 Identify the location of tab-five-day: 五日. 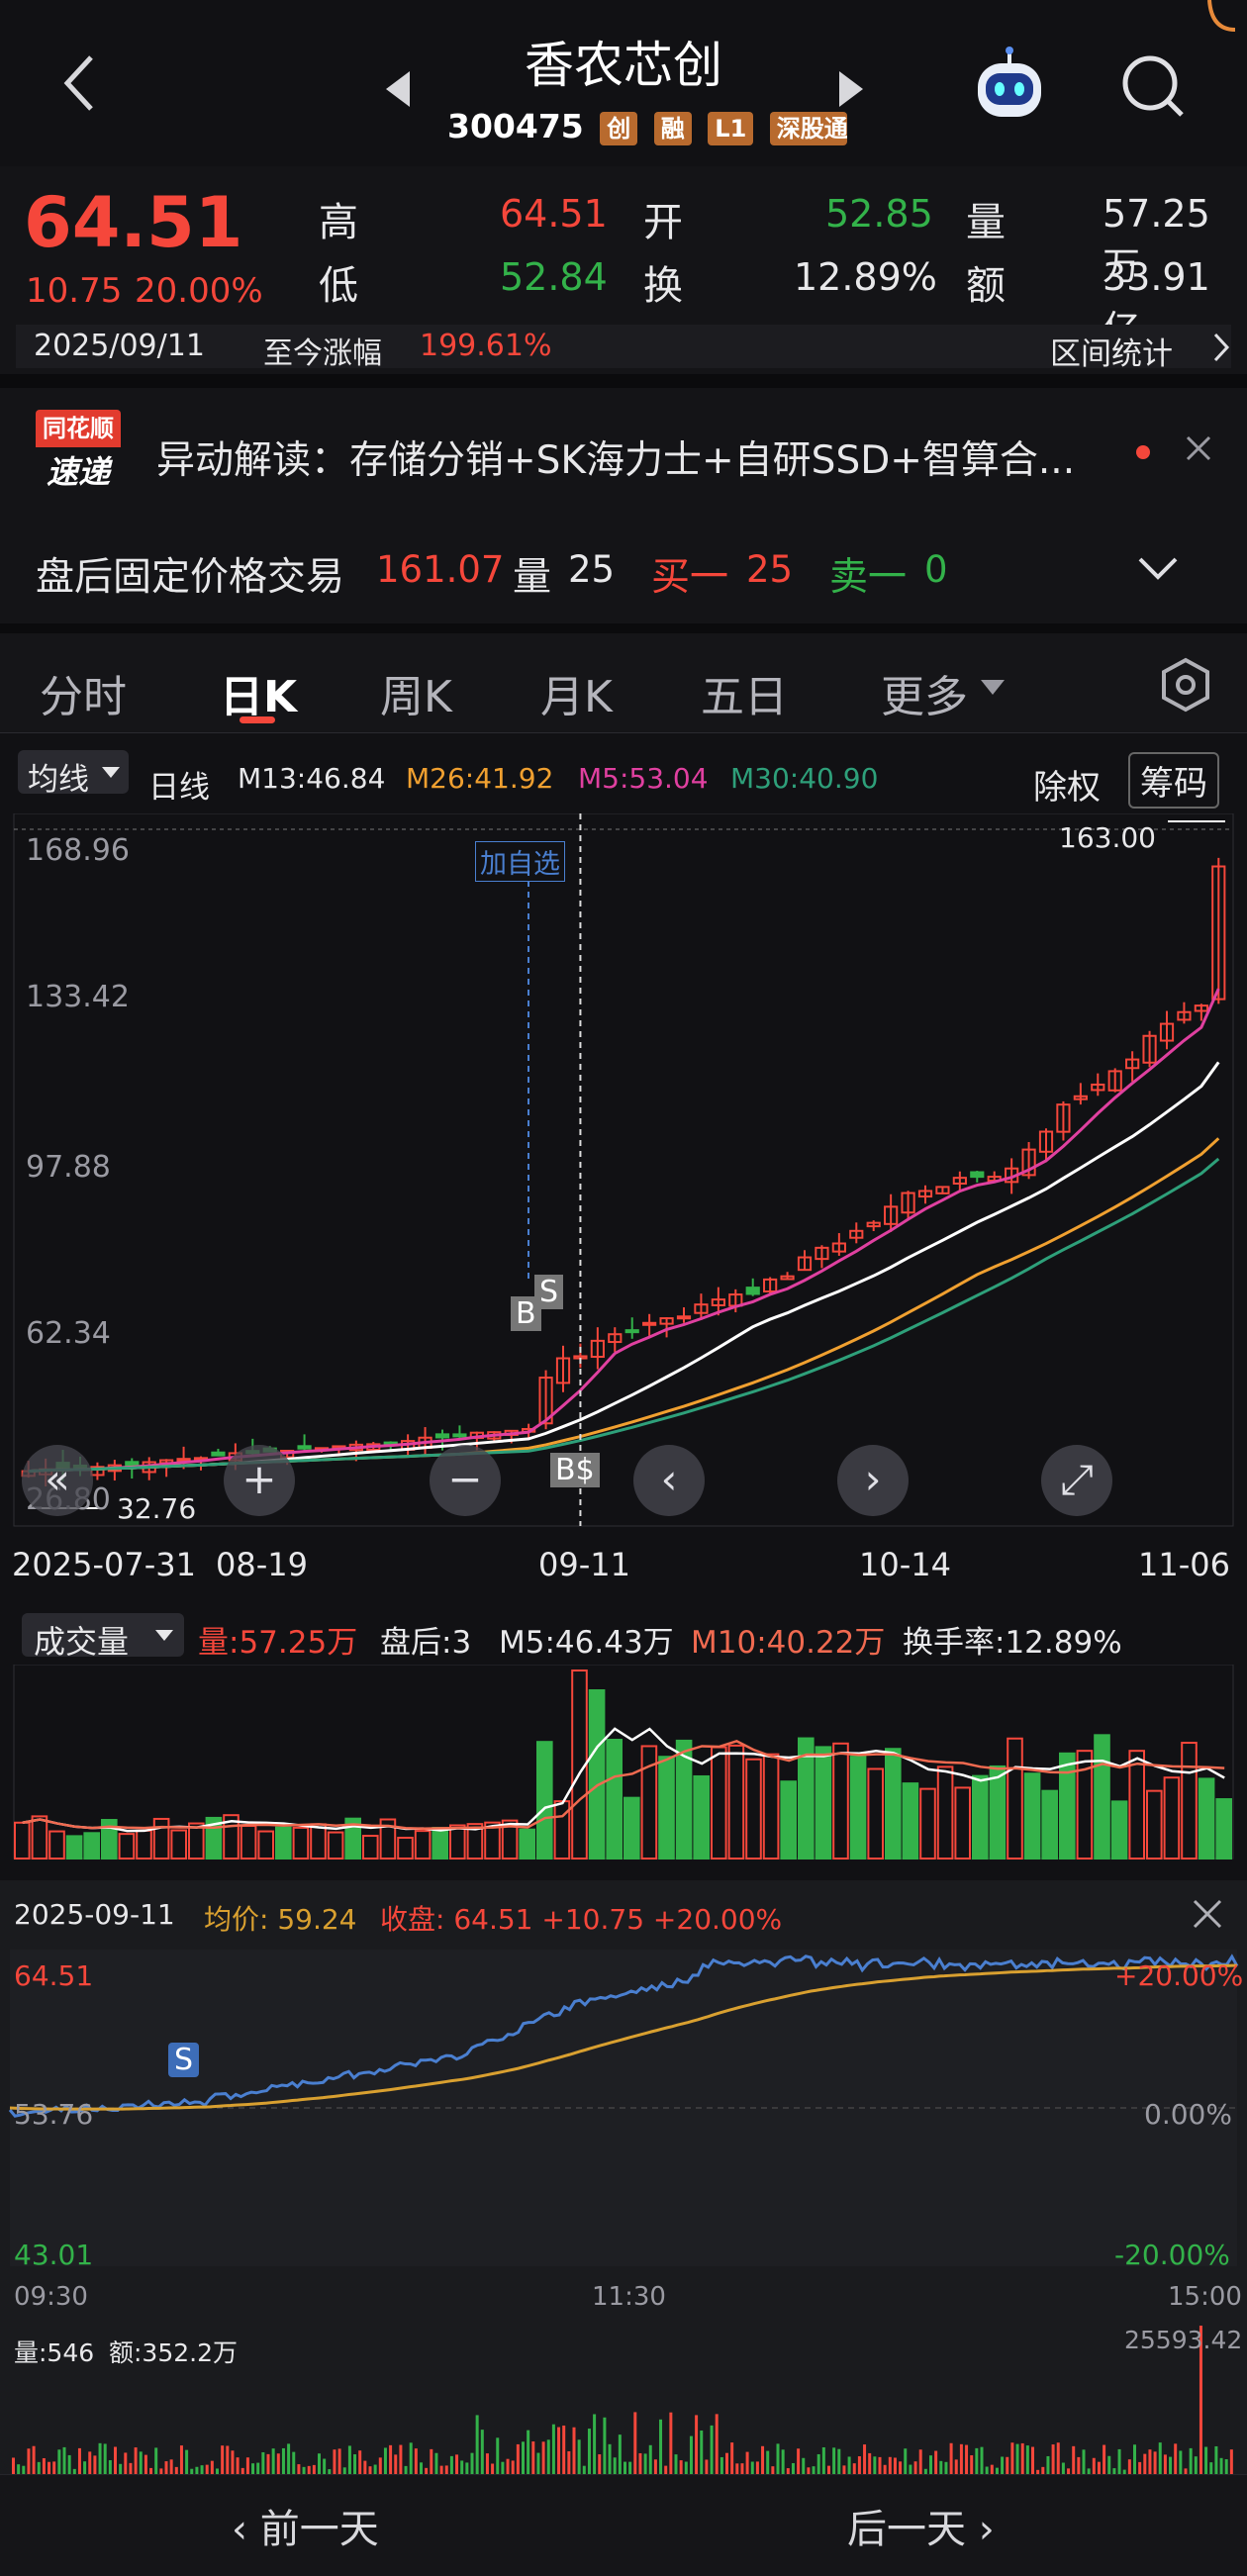
(745, 697).